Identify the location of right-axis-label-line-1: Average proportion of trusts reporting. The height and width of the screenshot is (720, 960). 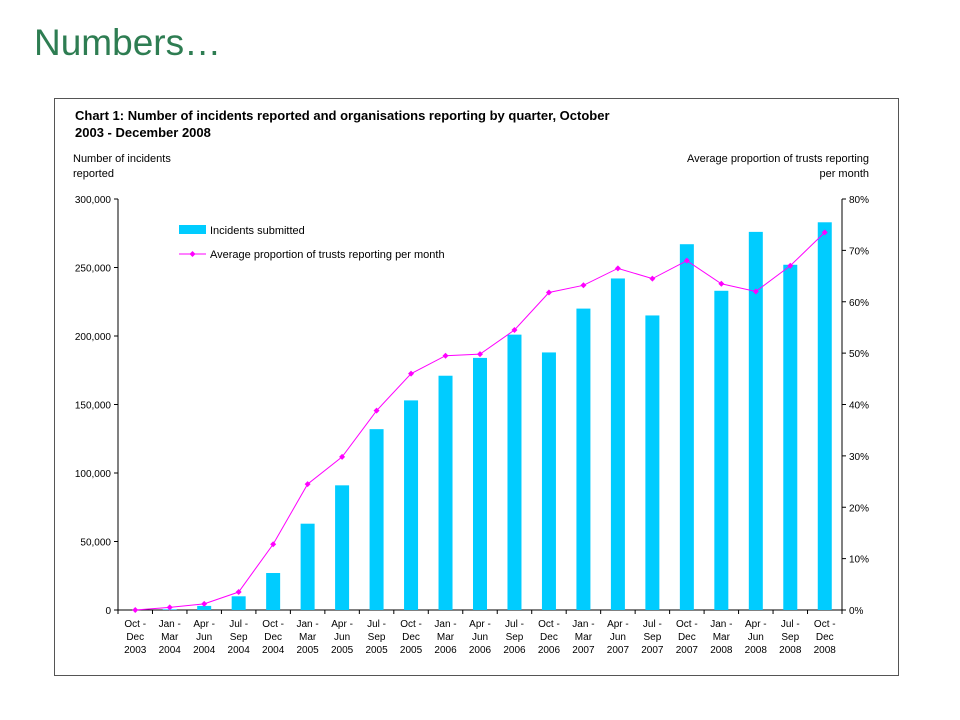
(778, 159).